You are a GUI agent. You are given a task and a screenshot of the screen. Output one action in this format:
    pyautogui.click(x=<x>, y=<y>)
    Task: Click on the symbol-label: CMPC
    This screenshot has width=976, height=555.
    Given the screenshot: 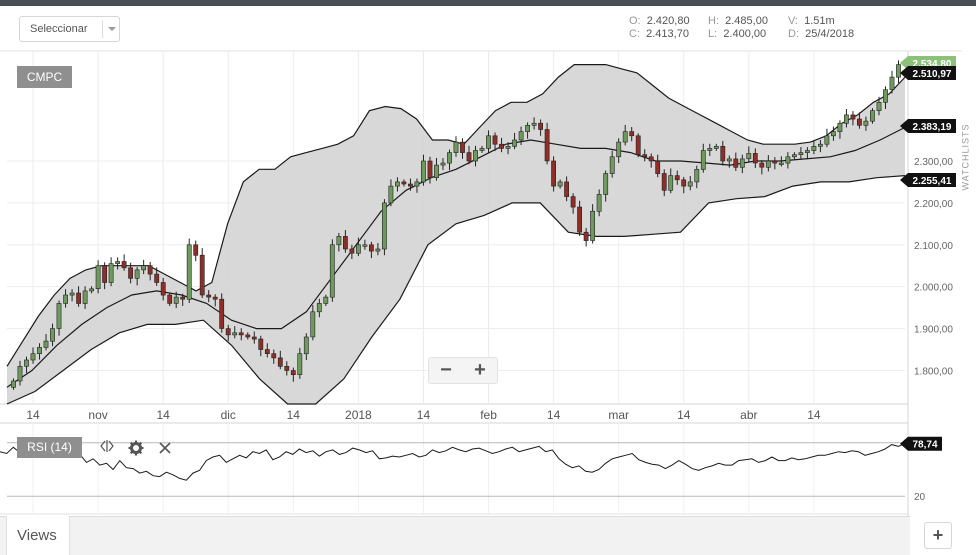 What is the action you would take?
    pyautogui.click(x=44, y=77)
    